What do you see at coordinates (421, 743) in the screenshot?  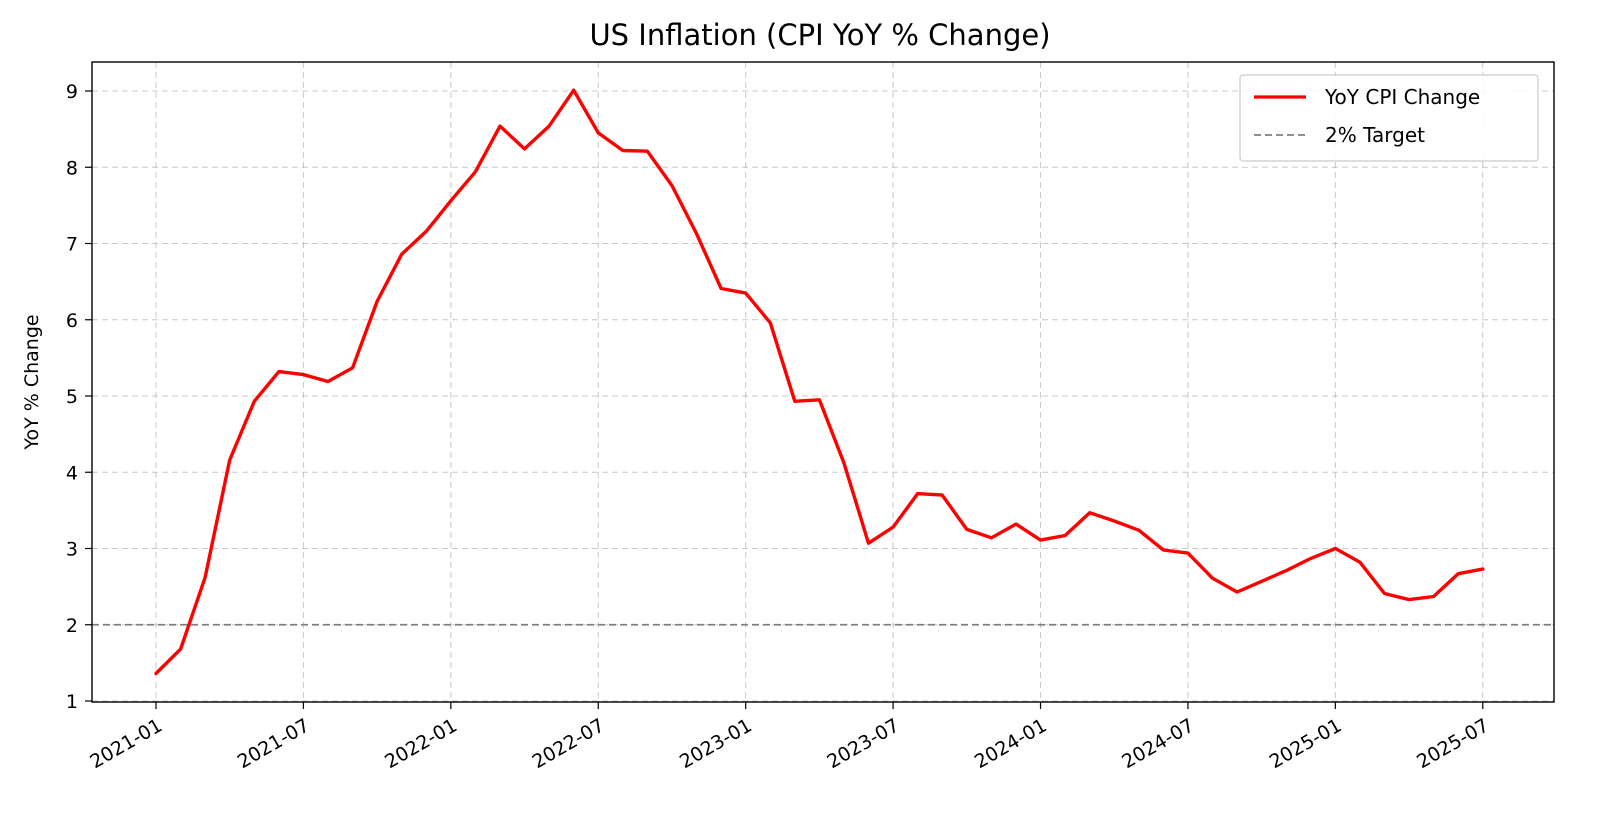 I see `x-tick-label: 2022-01` at bounding box center [421, 743].